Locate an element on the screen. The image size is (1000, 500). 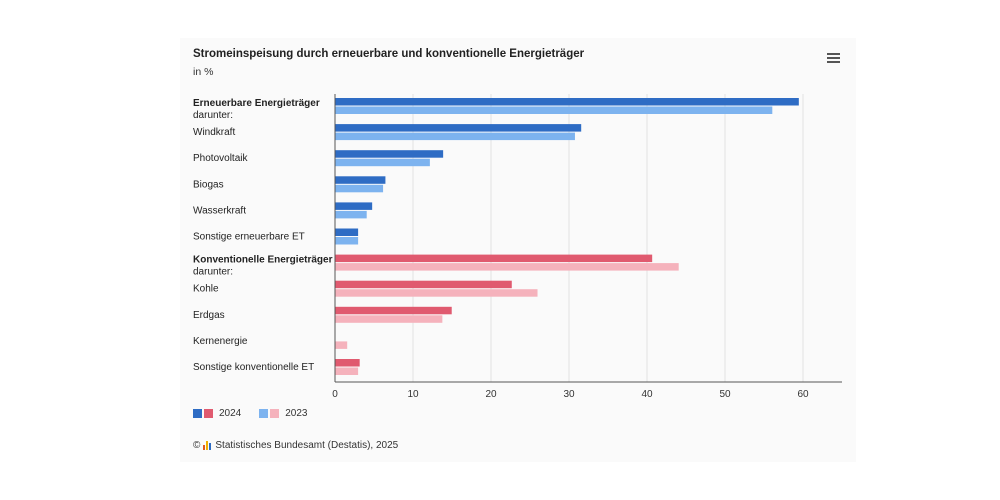
category-label: Windkraft is located at coordinates (214, 132).